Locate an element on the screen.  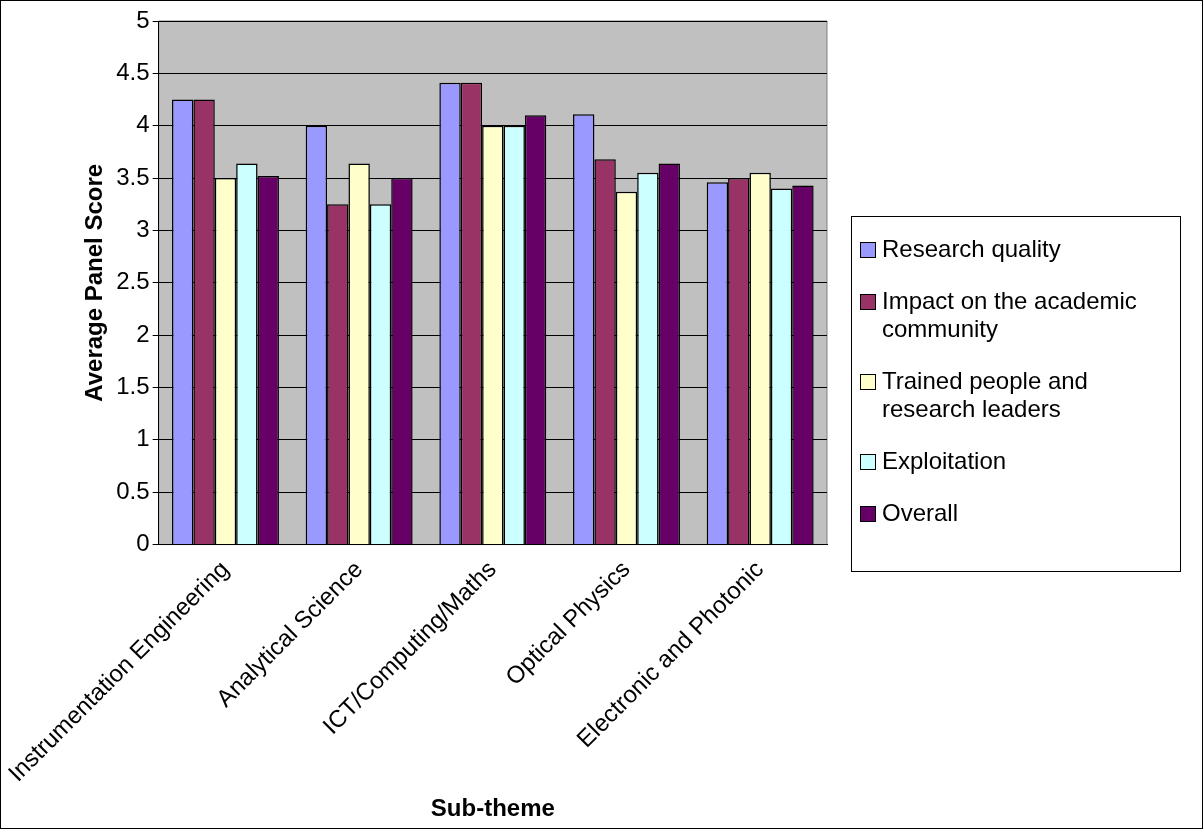
y-tick-label: 3.5 is located at coordinates (133, 176).